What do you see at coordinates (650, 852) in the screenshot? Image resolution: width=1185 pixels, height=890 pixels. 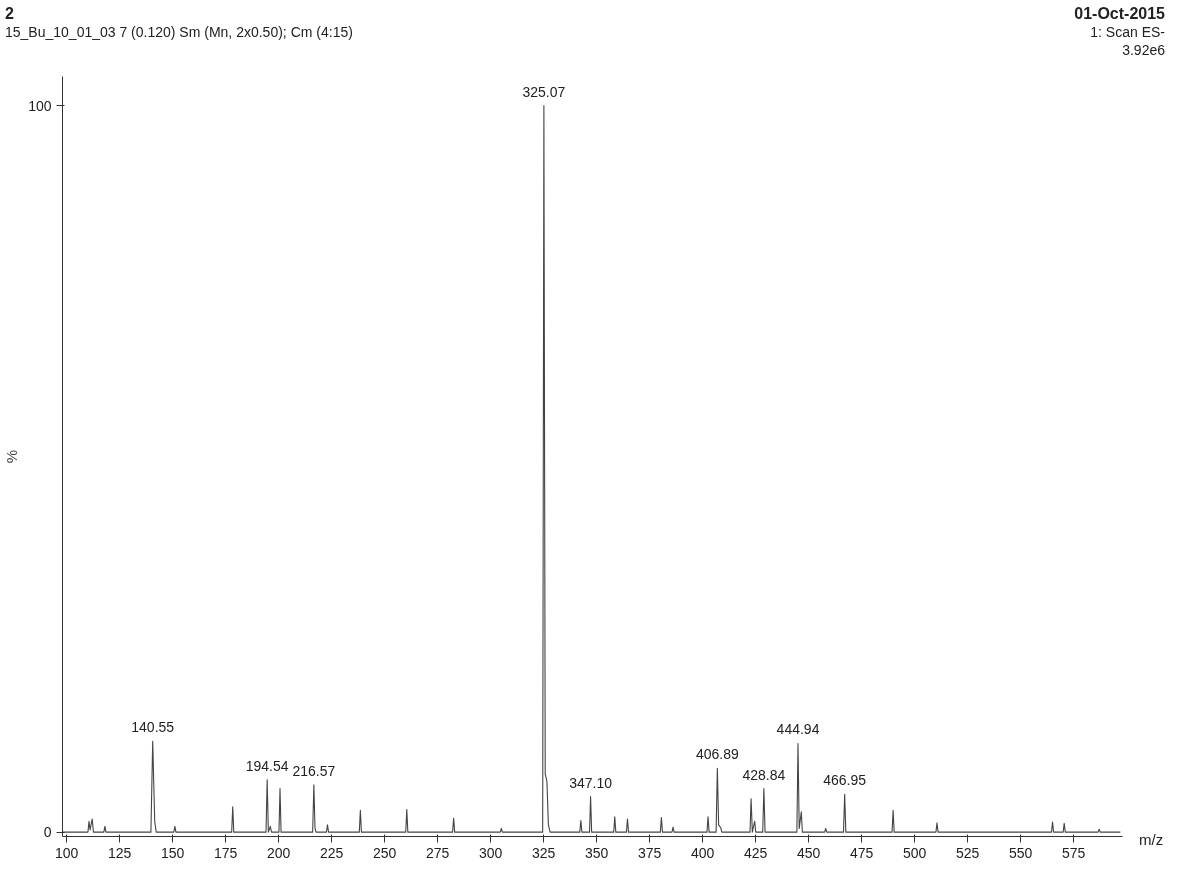 I see `x-tick-label: 375` at bounding box center [650, 852].